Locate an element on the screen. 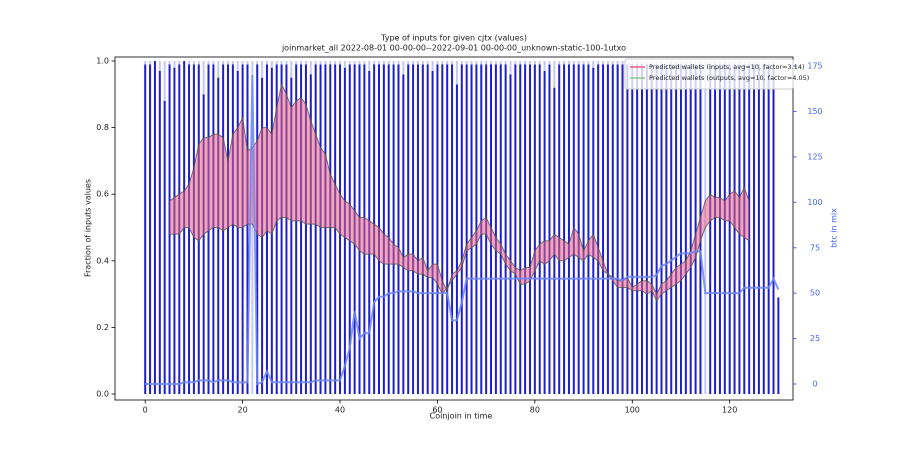 The image size is (900, 450). y2-tick-label: 125 is located at coordinates (814, 156).